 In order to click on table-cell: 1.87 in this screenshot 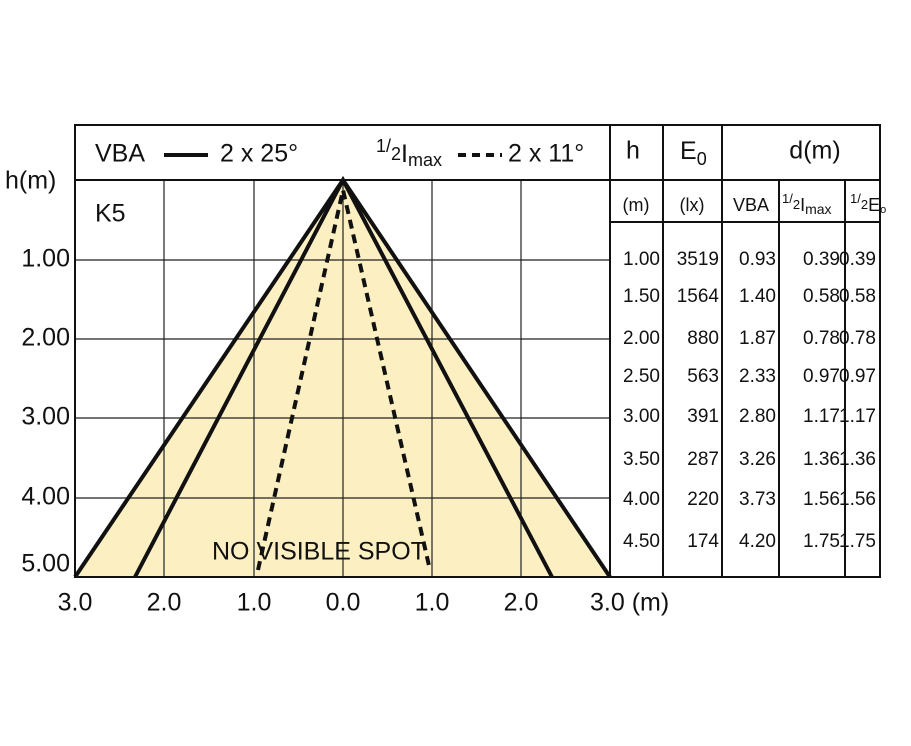, I will do `click(757, 338)`.